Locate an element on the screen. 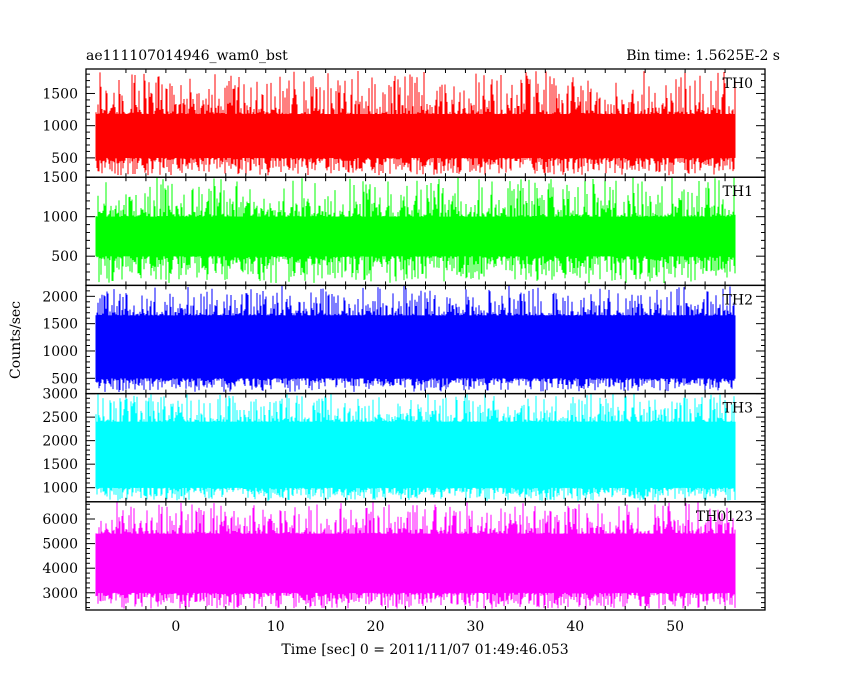 This screenshot has height=680, width=850. panel-label-th0123: TH0123 is located at coordinates (724, 517).